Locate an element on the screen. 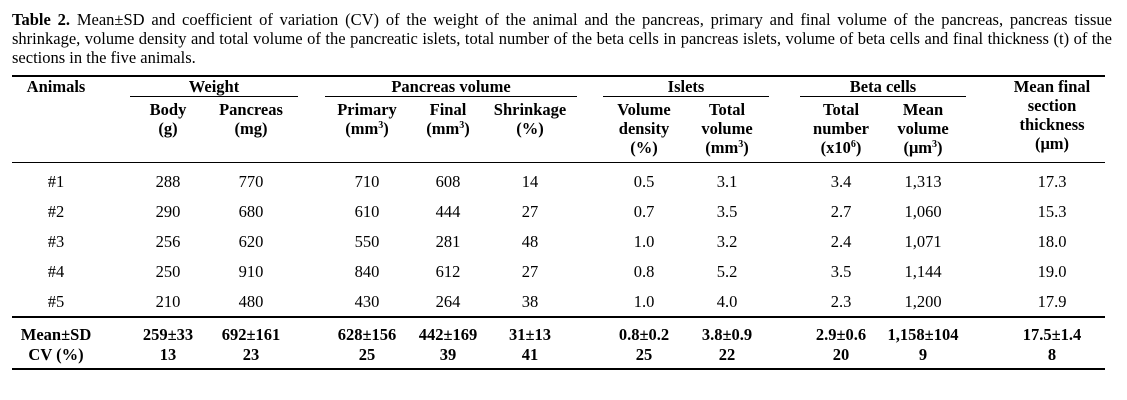 This screenshot has height=400, width=1127. table-cell: 250 is located at coordinates (168, 271).